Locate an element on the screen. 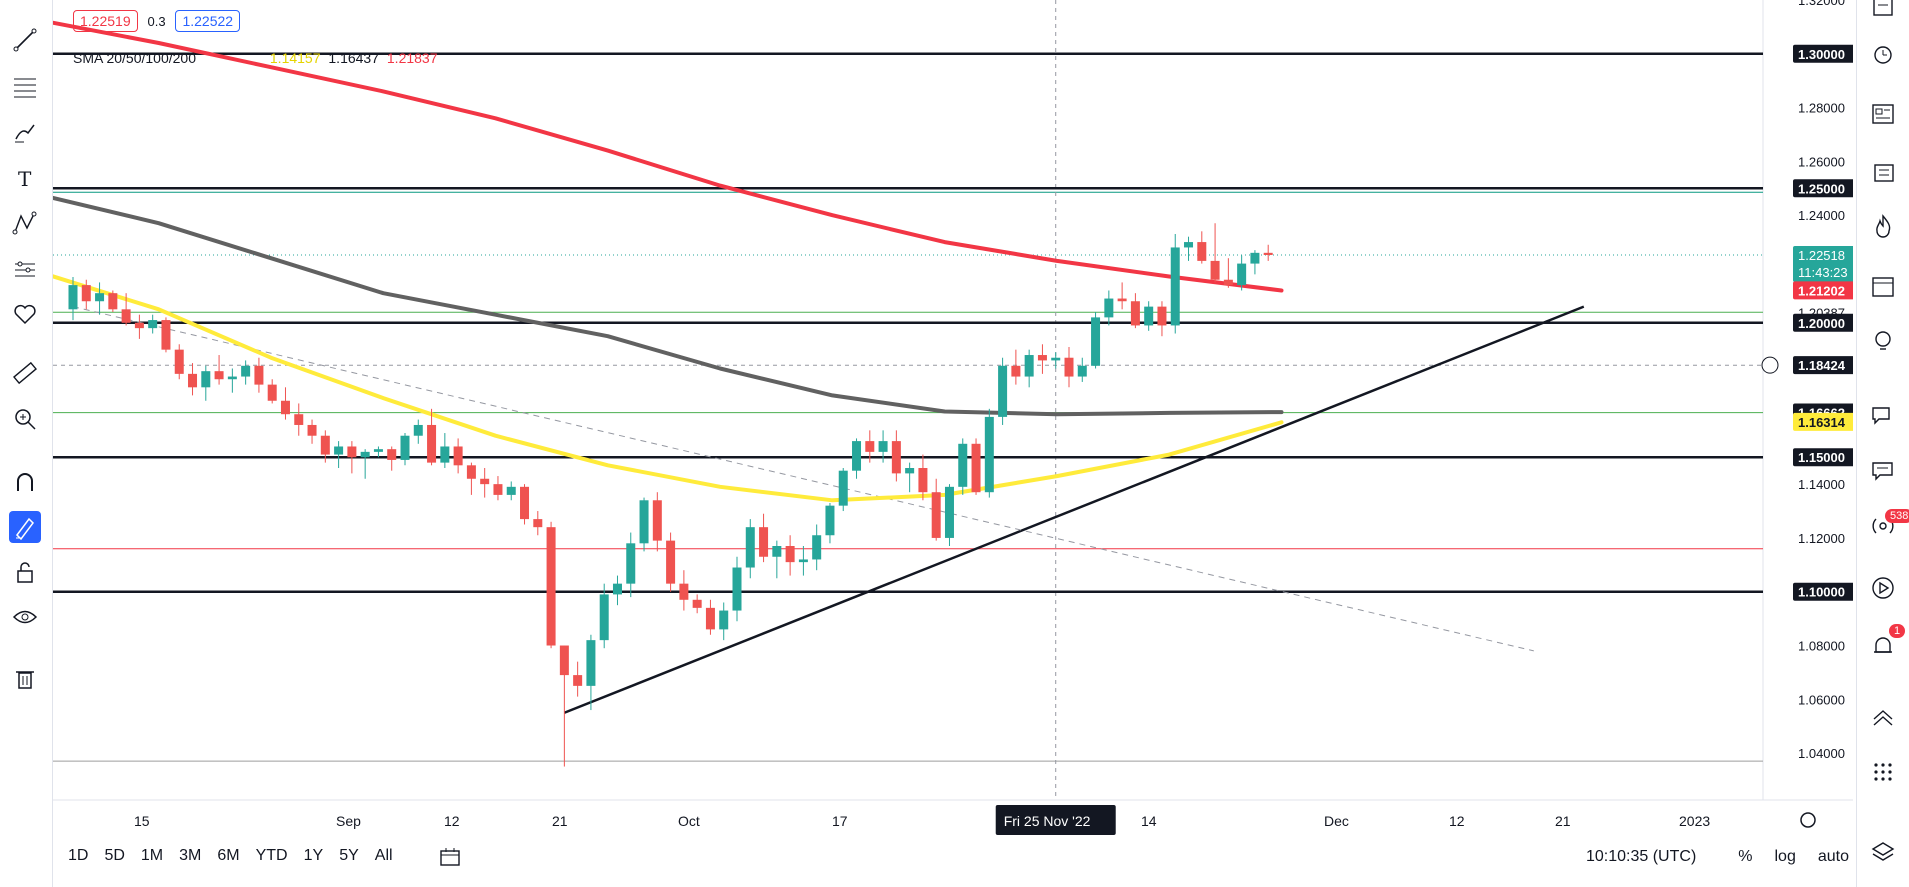 The width and height of the screenshot is (1909, 887). y-tick-label-5: 1.12000 is located at coordinates (1821, 538).